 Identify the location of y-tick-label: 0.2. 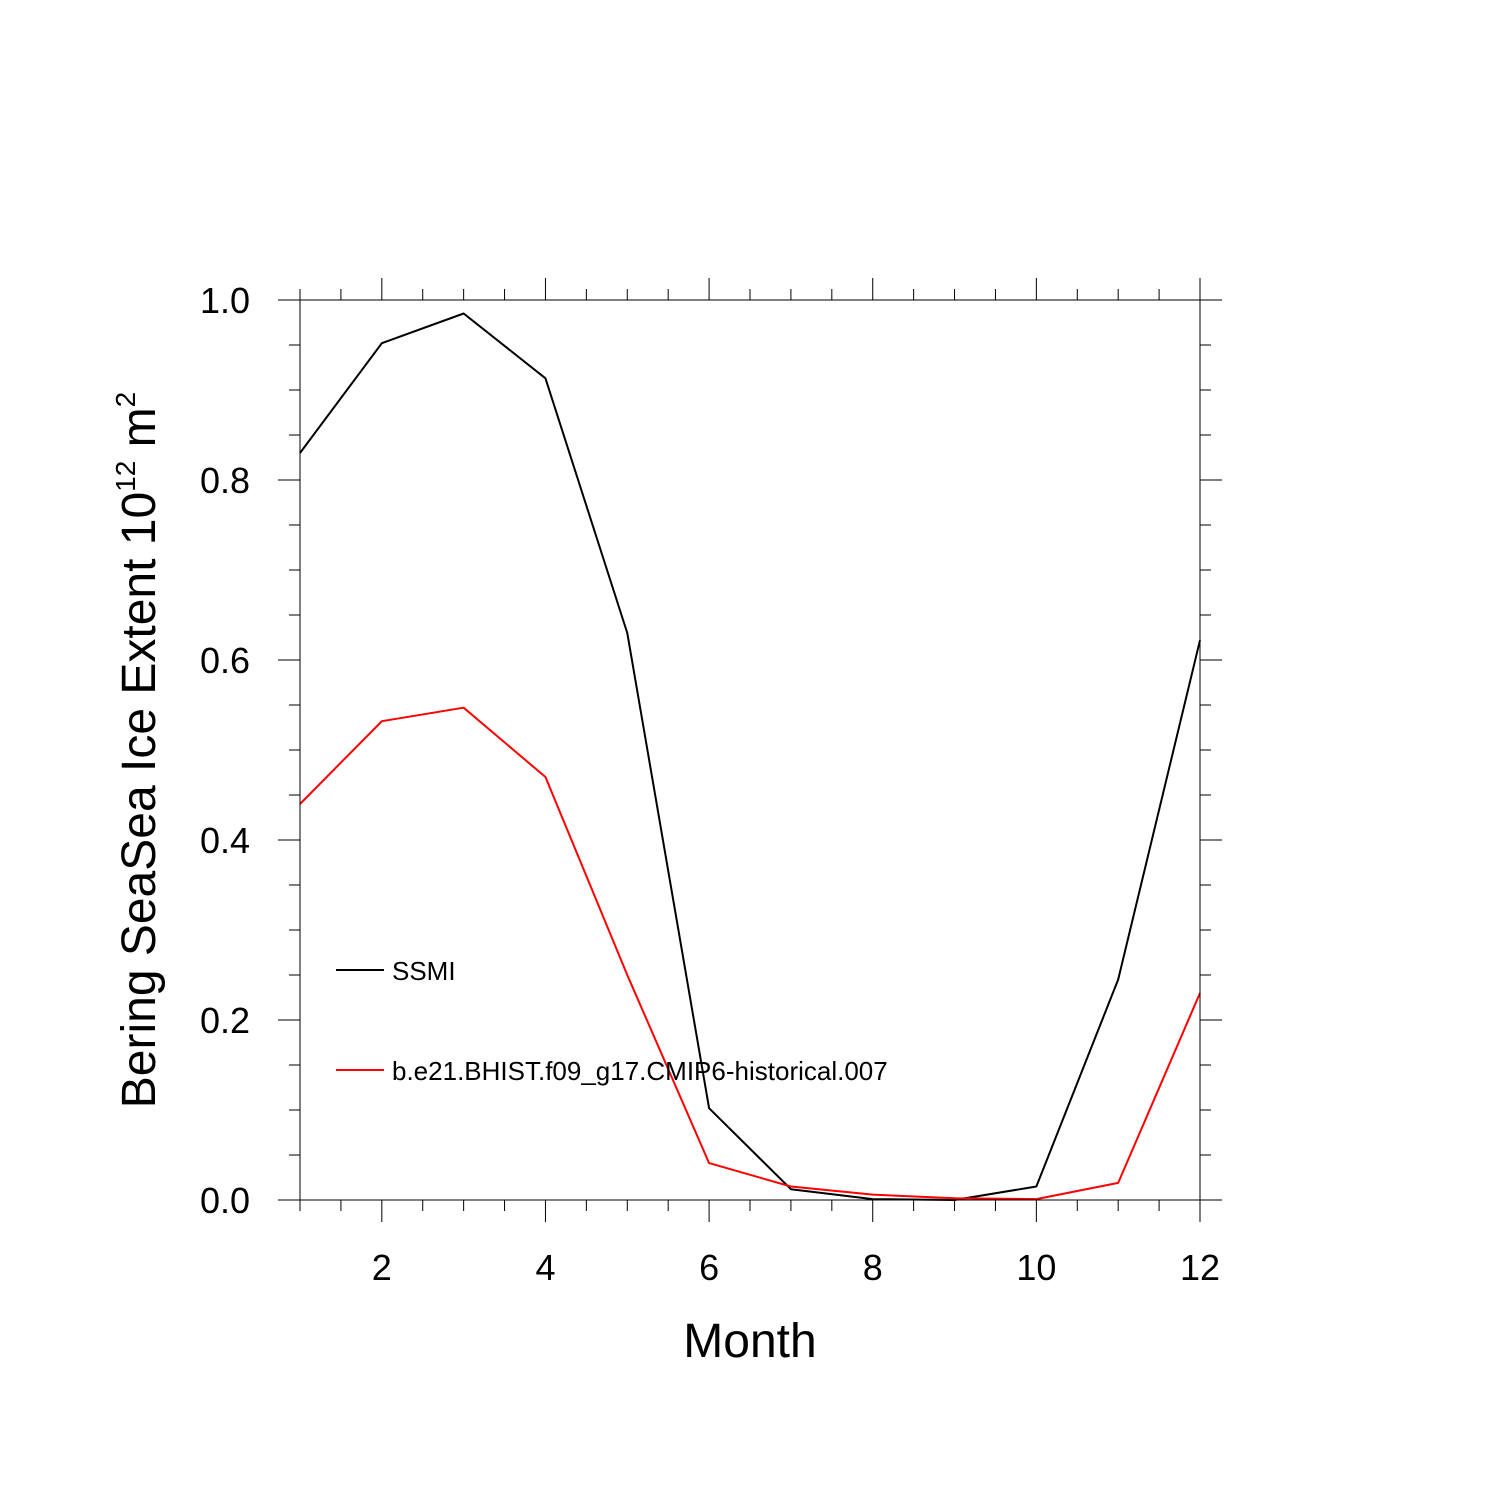
(225, 1020).